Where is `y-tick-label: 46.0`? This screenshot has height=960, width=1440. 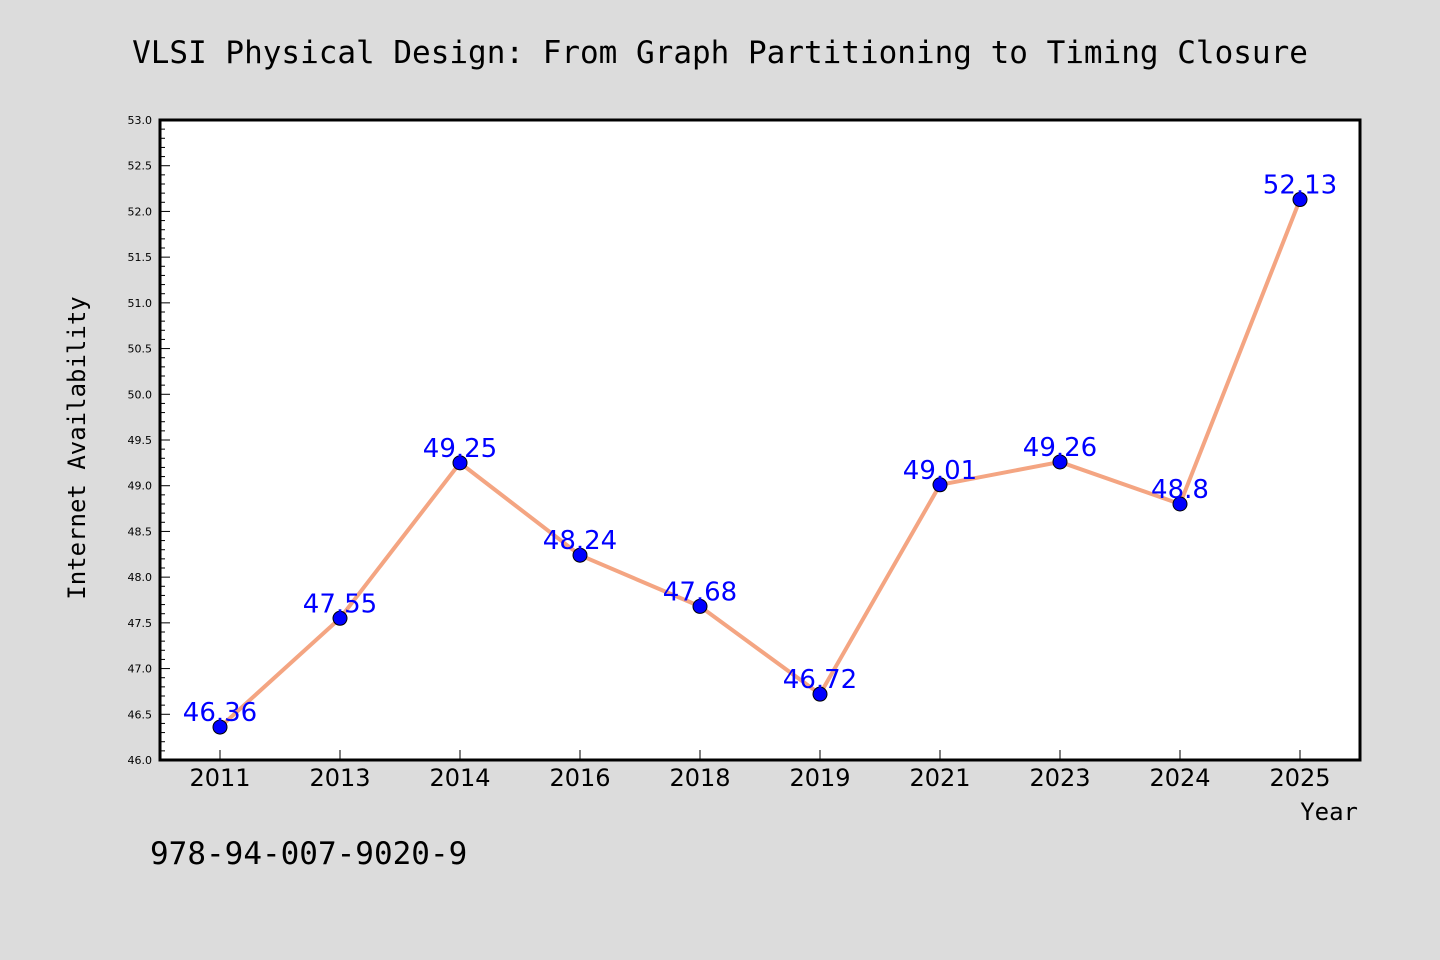
y-tick-label: 46.0 is located at coordinates (140, 760).